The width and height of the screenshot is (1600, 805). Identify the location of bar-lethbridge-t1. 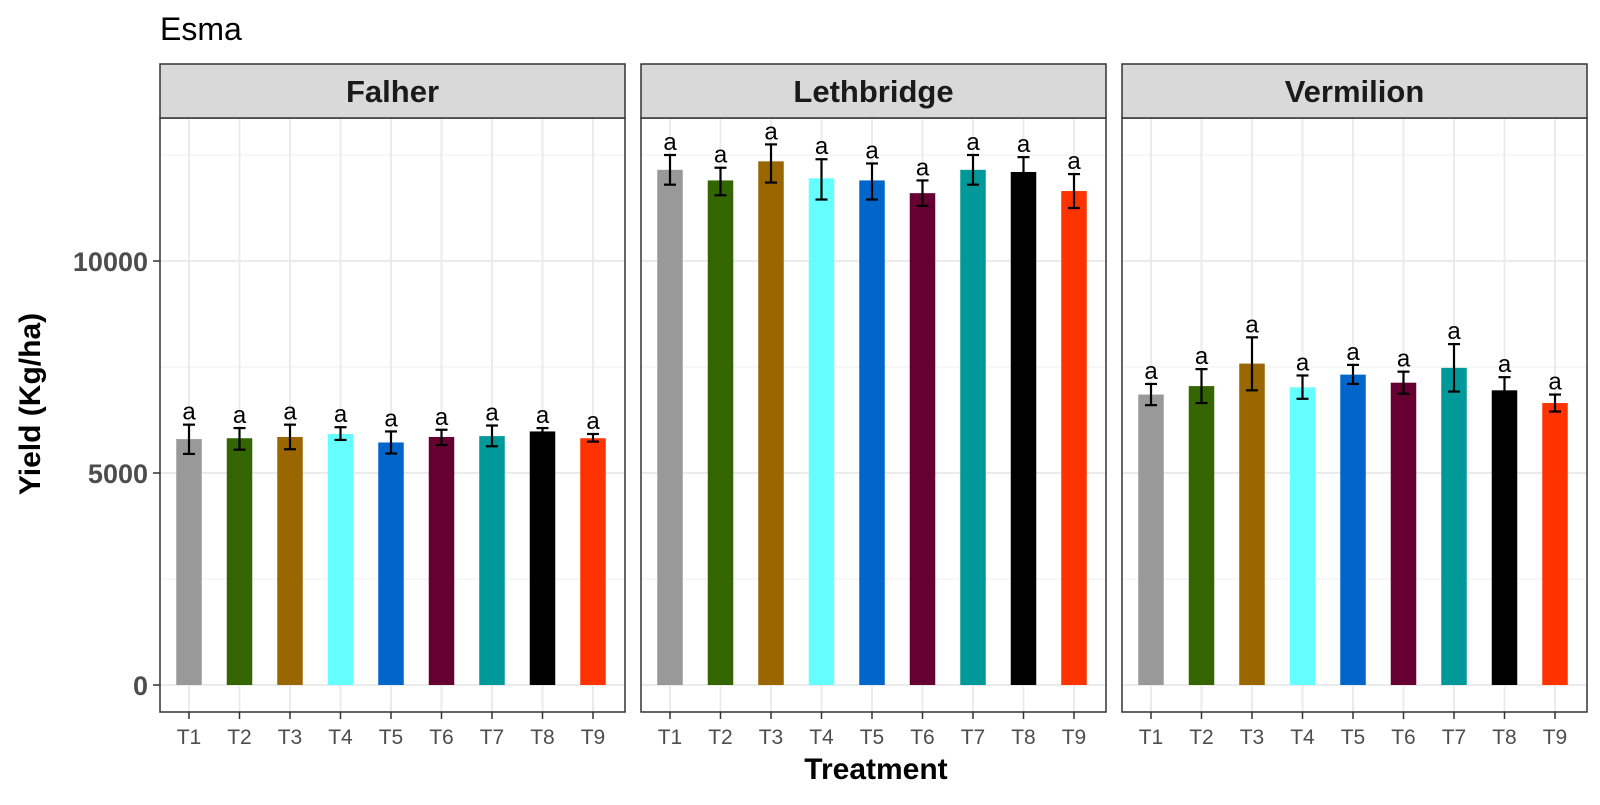
(670, 427).